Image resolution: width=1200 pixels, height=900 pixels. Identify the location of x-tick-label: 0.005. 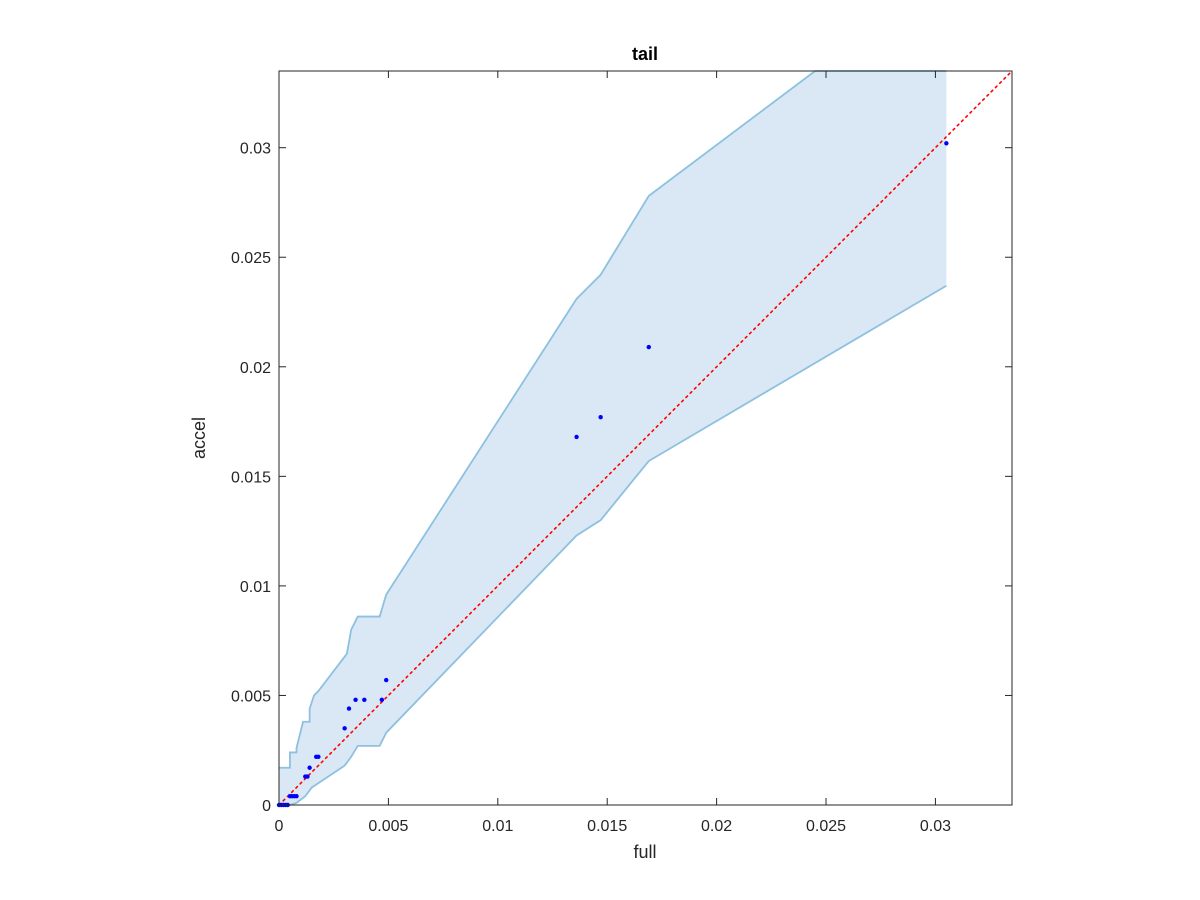
(388, 826).